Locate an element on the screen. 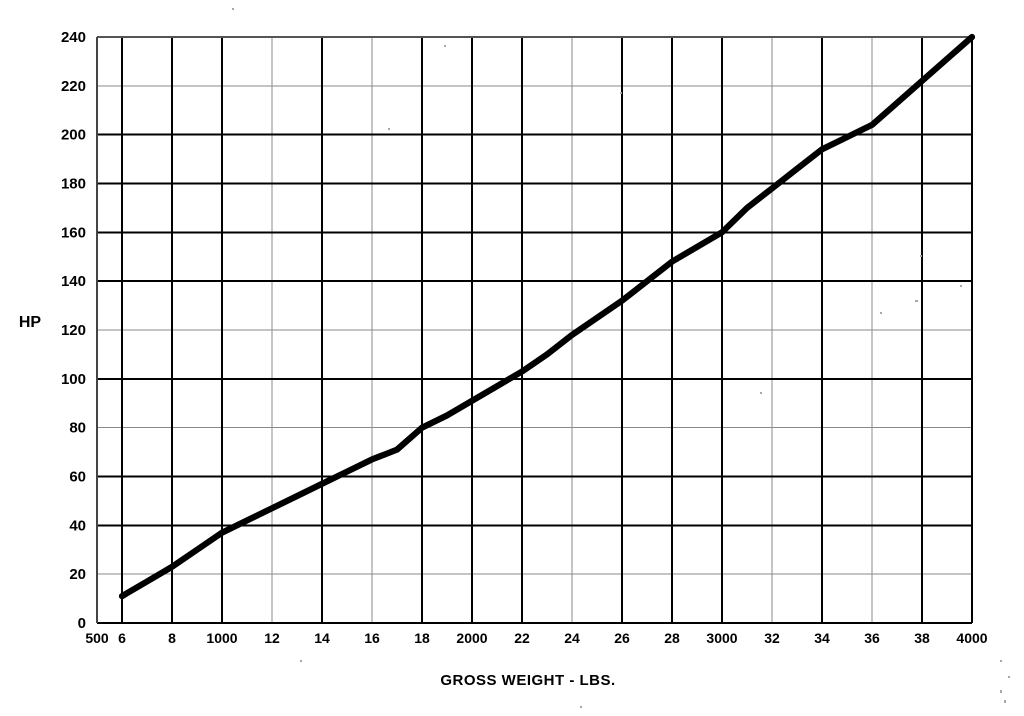 The width and height of the screenshot is (1024, 716). x-tick-label: 500 is located at coordinates (97, 638).